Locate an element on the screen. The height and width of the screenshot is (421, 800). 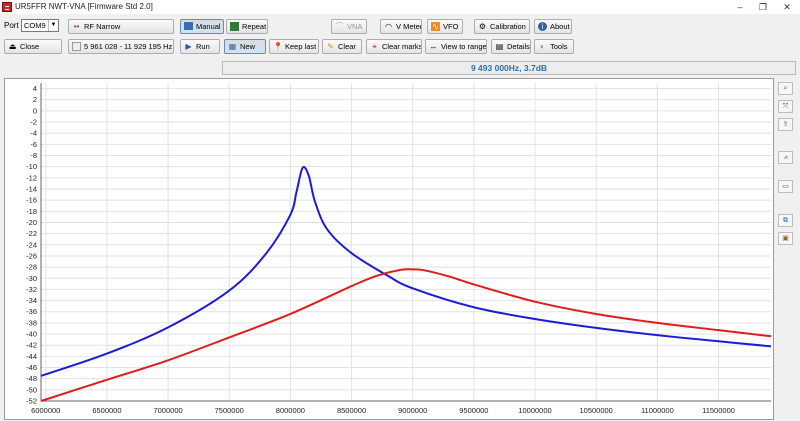
vna-button-label: VNA is located at coordinates (355, 26).